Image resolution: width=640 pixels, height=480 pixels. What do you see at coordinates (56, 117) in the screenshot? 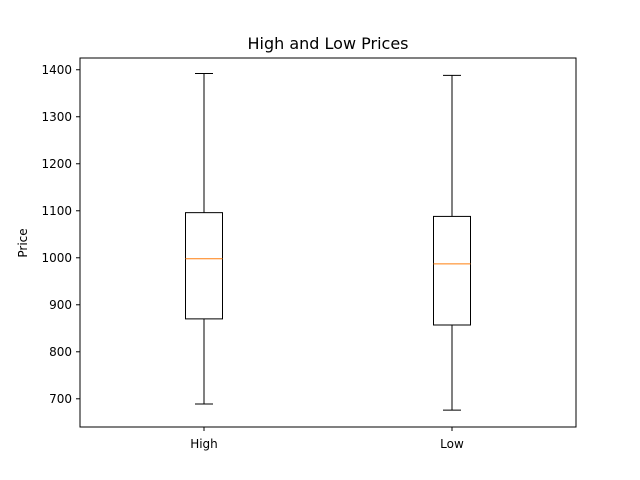
I see `y-tick-label: 1300` at bounding box center [56, 117].